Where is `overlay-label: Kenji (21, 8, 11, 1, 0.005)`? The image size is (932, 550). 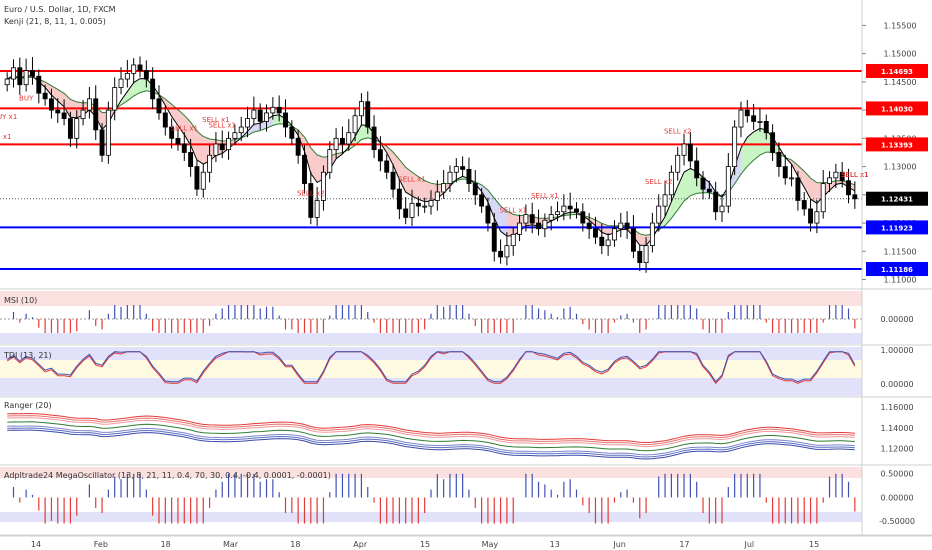 overlay-label: Kenji (21, 8, 11, 1, 0.005) is located at coordinates (55, 21).